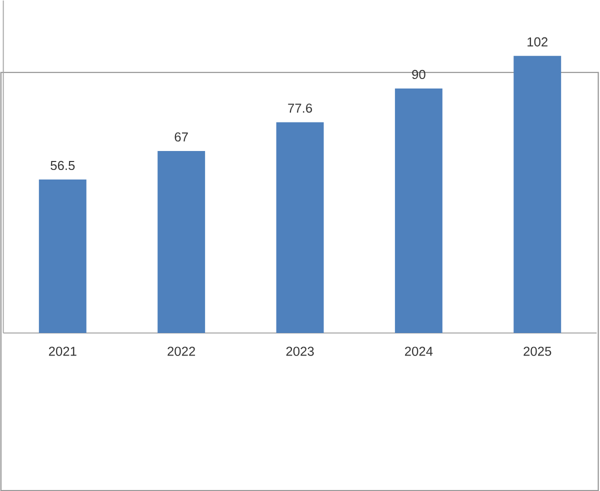 This screenshot has width=600, height=491. What do you see at coordinates (538, 351) in the screenshot?
I see `x-tick-label: 2025` at bounding box center [538, 351].